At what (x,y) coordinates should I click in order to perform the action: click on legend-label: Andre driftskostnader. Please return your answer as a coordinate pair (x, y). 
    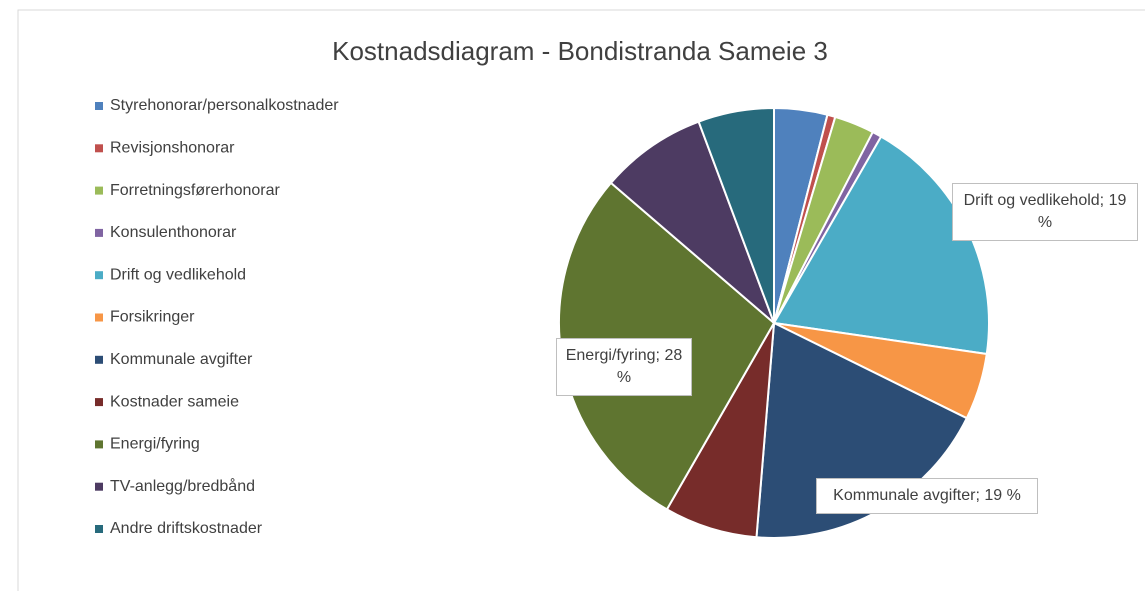
    Looking at the image, I should click on (186, 528).